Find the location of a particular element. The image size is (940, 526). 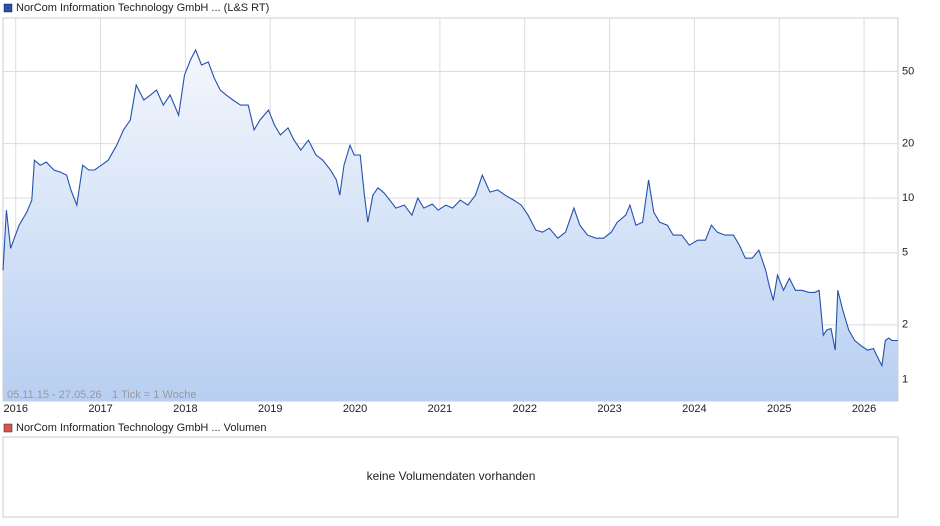

x-tick-label: 2016 is located at coordinates (15, 409).